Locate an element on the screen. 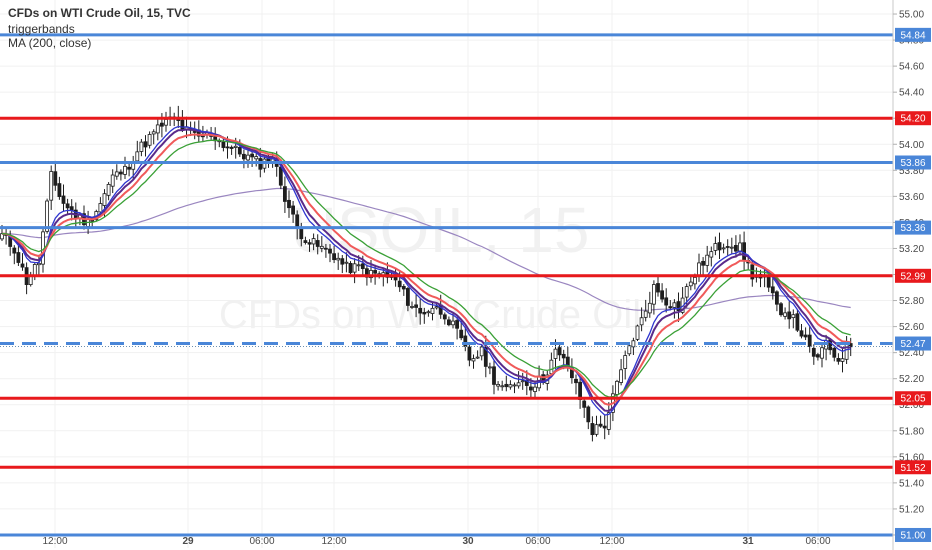 This screenshot has width=932, height=550. x-tick-label: 12:00 is located at coordinates (54, 541).